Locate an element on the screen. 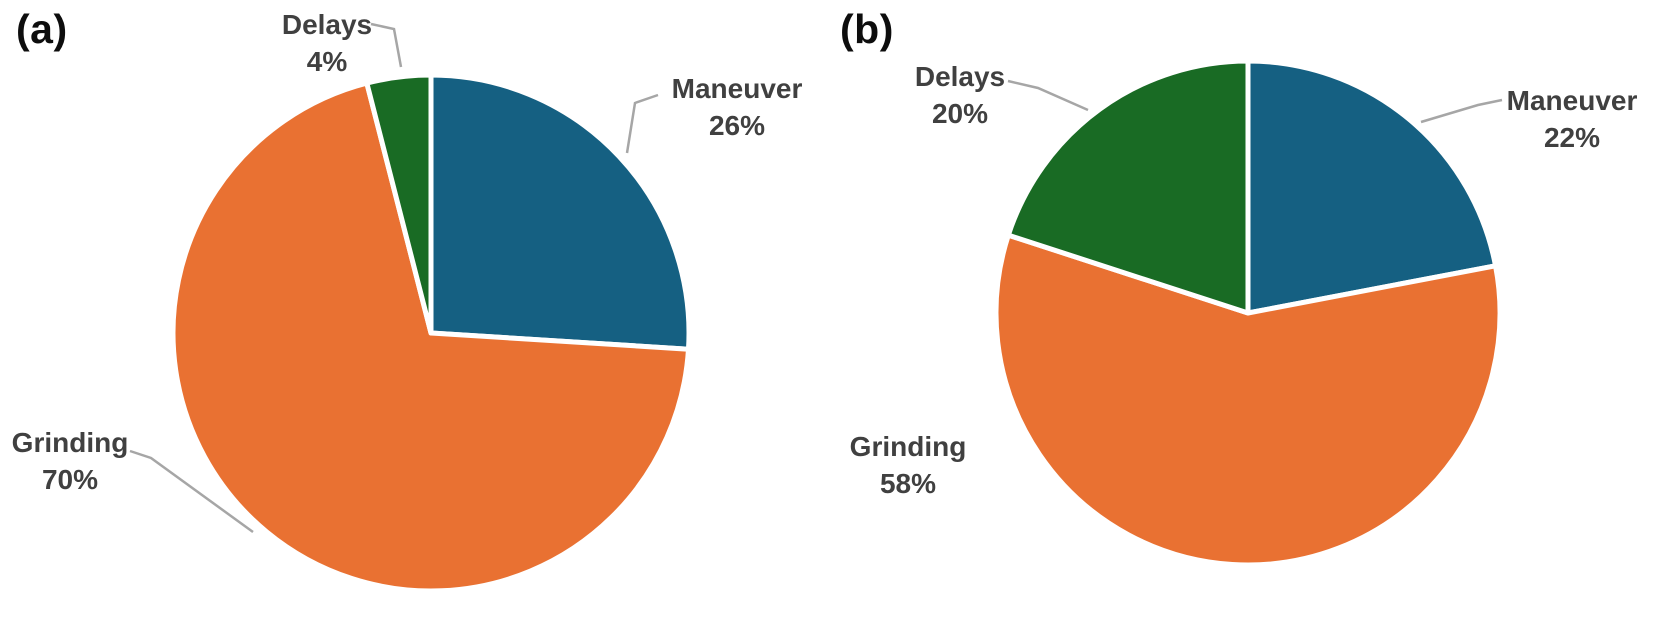  pie-b-slice-delays is located at coordinates (1128, 187).